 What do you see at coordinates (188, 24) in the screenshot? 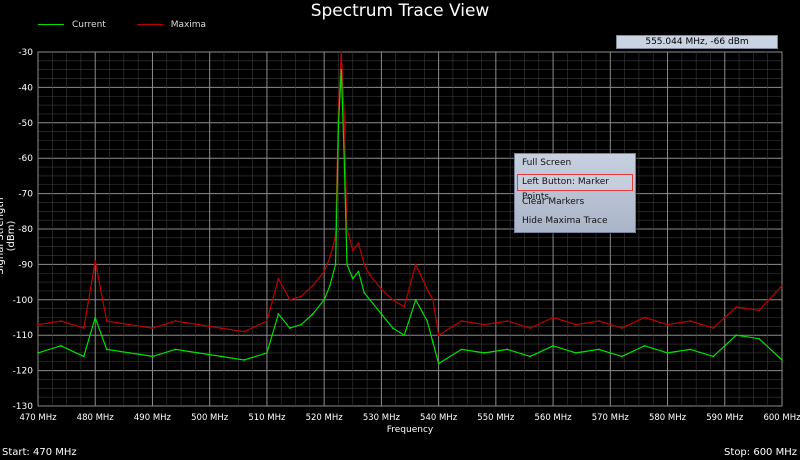
I see `legend-maxima-label: Maxima` at bounding box center [188, 24].